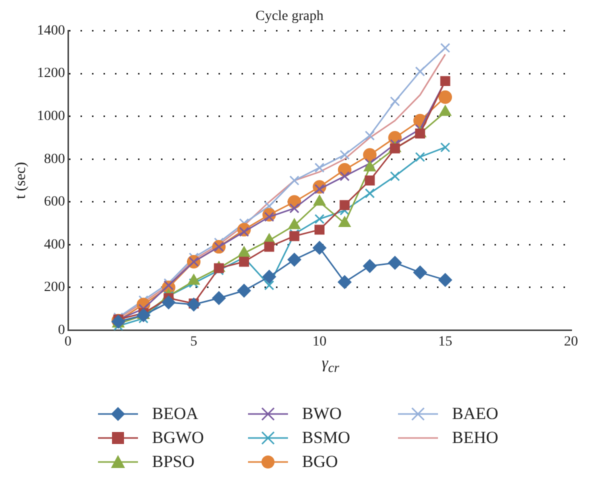  What do you see at coordinates (20, 181) in the screenshot?
I see `y-axis-title: t (sec)` at bounding box center [20, 181].